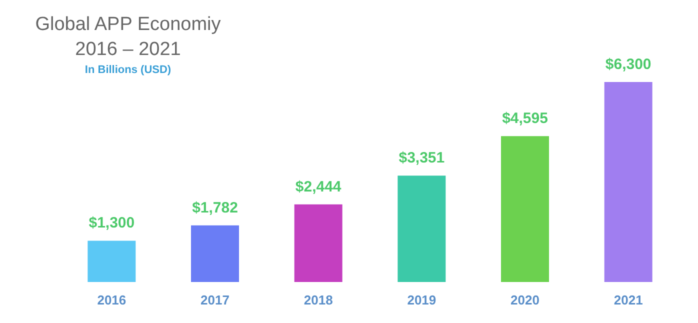 The width and height of the screenshot is (698, 323). What do you see at coordinates (215, 300) in the screenshot?
I see `x-tick-label: 2017` at bounding box center [215, 300].